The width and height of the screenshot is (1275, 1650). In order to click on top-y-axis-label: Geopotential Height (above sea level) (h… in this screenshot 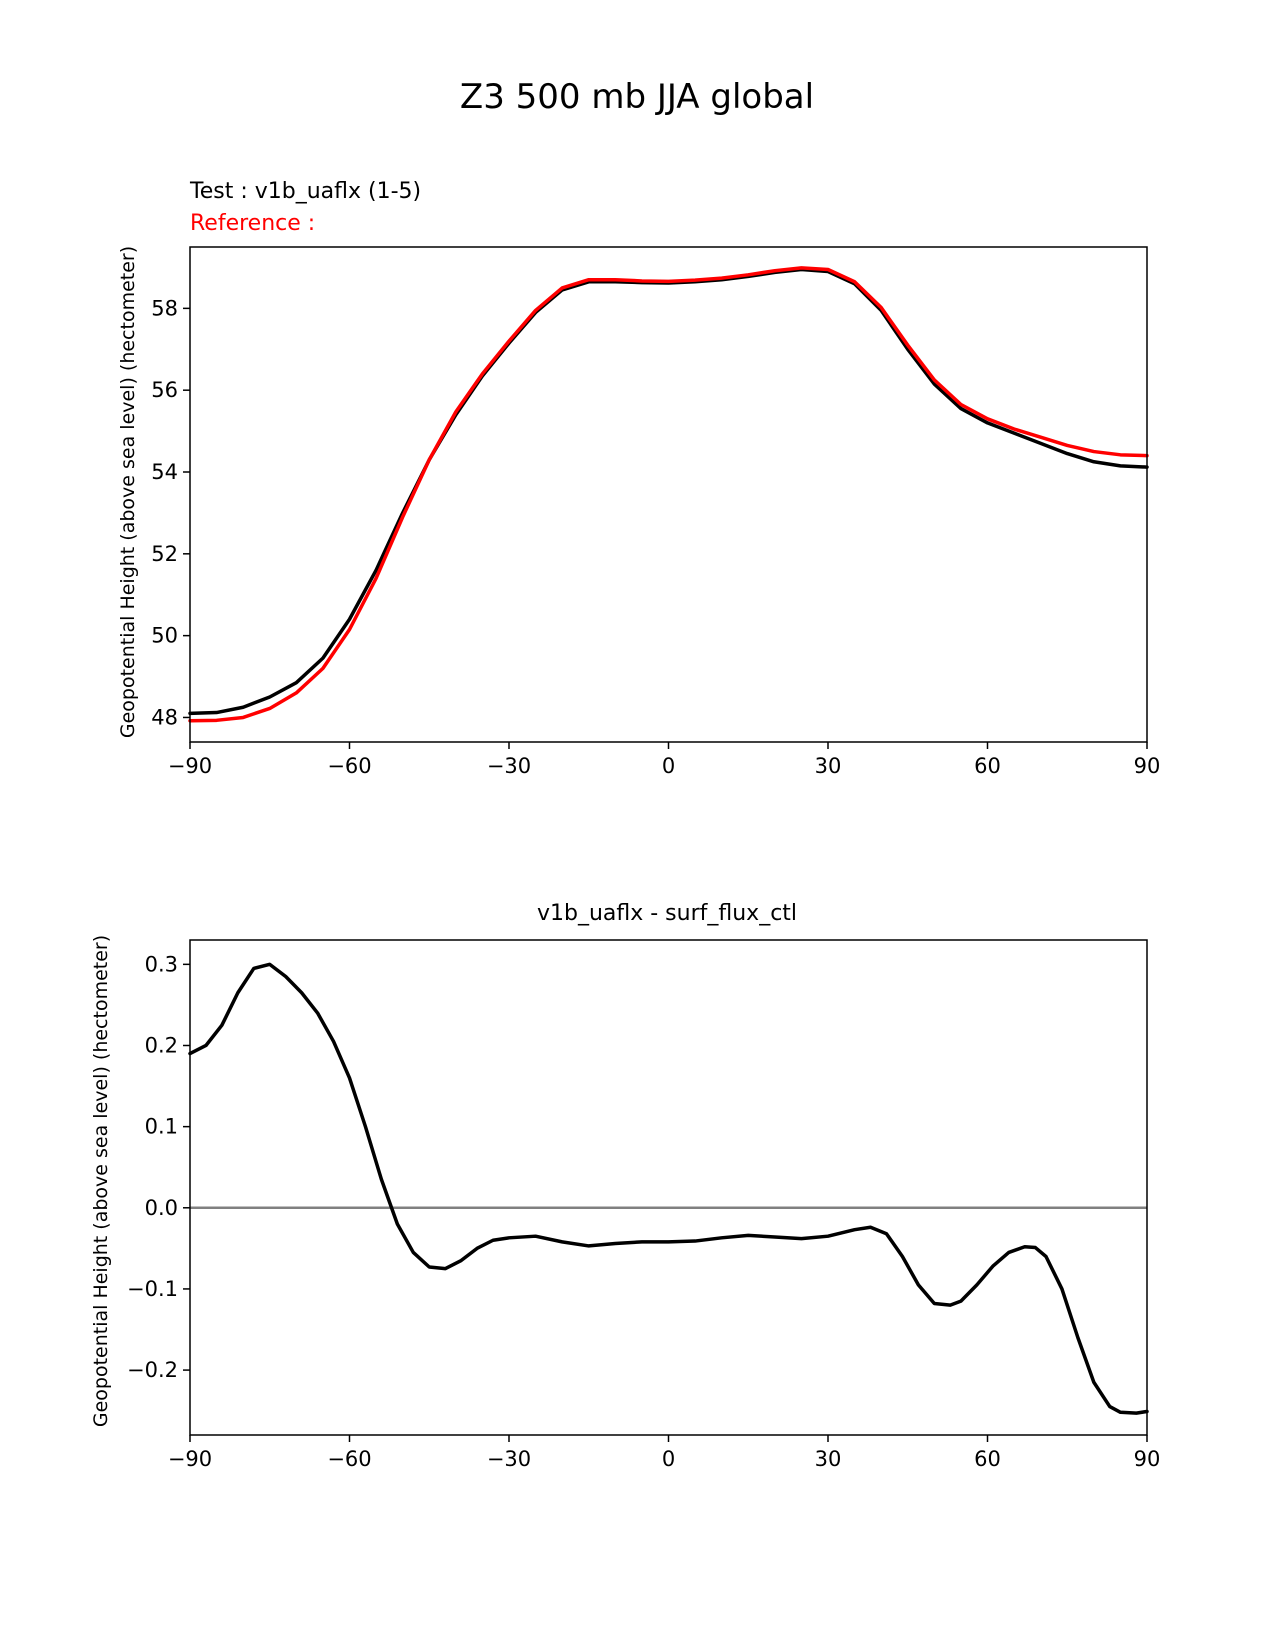, I will do `click(128, 492)`.